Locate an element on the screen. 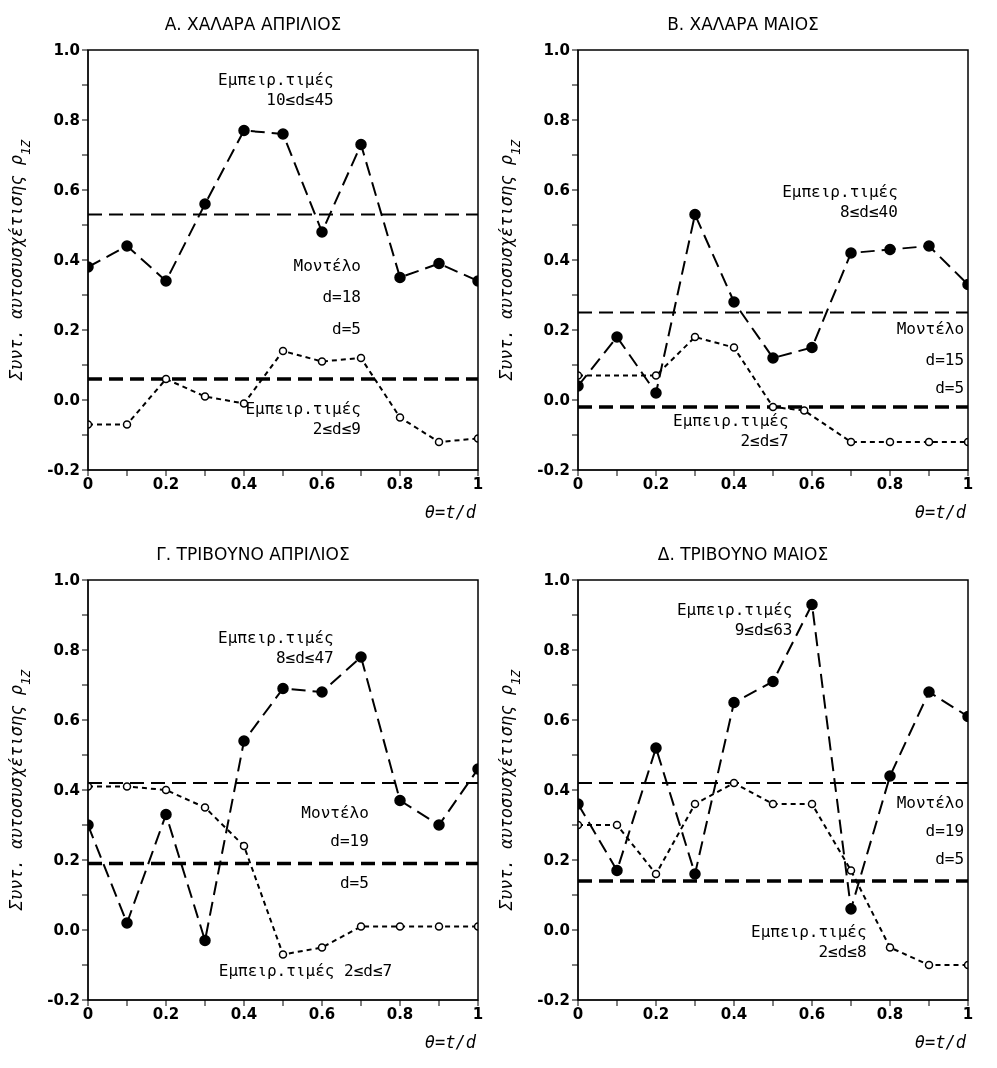 This screenshot has height=1068, width=997. series-label: Εμπειρ.τιμές 8≤d≤40 is located at coordinates (840, 201).